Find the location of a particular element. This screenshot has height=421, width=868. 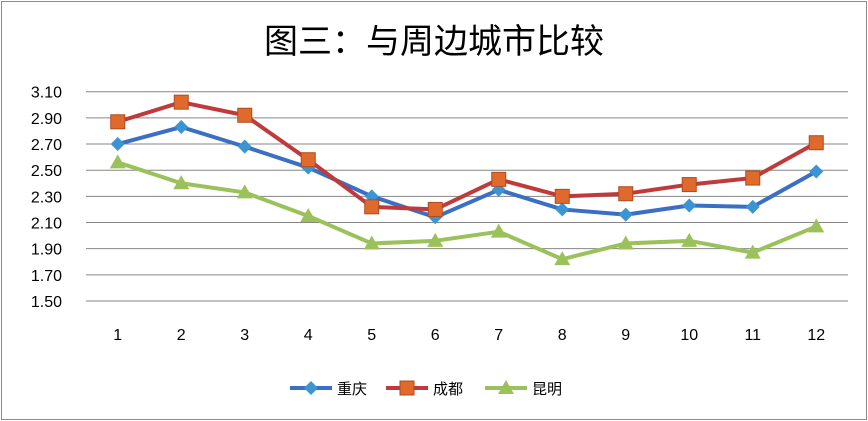

y-tick-label: 2.30 is located at coordinates (46, 197).